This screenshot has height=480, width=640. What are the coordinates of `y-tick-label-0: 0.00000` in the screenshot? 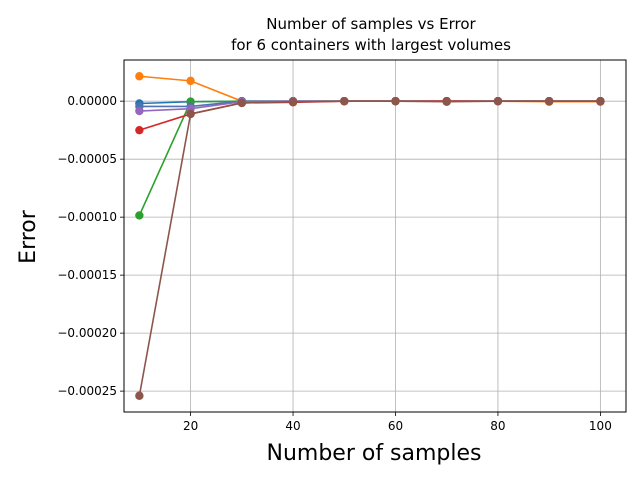 It's located at (92, 101).